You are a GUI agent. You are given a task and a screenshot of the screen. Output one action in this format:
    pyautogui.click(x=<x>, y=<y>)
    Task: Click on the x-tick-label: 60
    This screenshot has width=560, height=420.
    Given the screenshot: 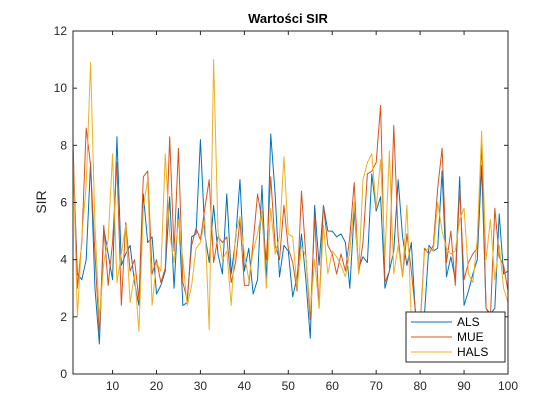 What is the action you would take?
    pyautogui.click(x=333, y=386)
    